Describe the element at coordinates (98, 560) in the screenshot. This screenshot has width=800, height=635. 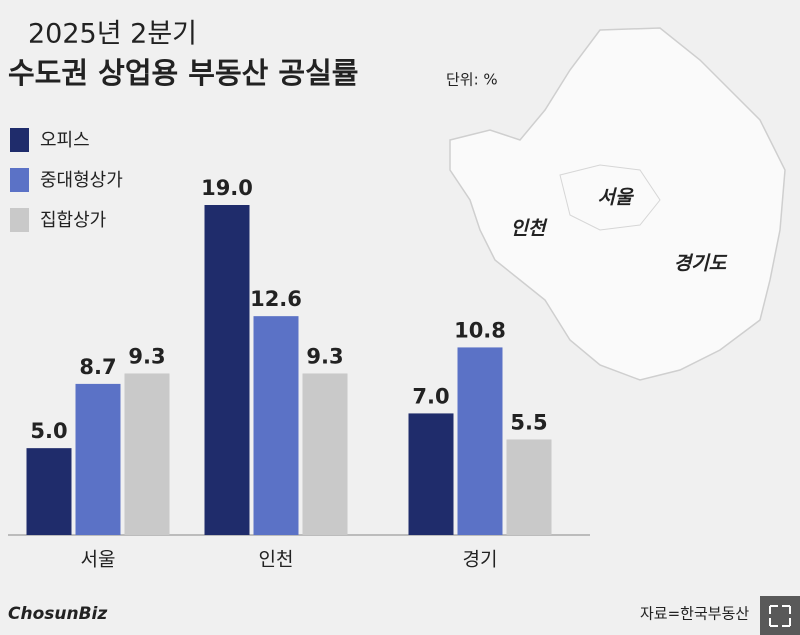
I see `x-tick-label: 서울` at that location.